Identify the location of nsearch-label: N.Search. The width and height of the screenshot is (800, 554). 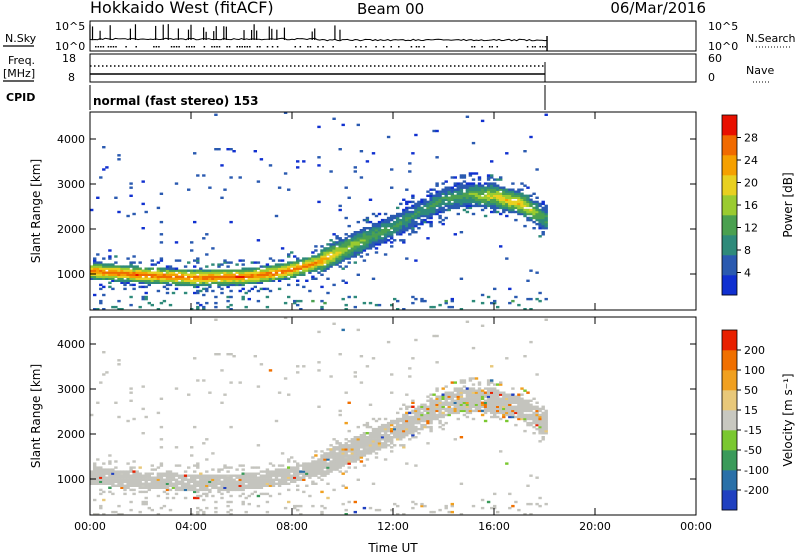
(771, 38).